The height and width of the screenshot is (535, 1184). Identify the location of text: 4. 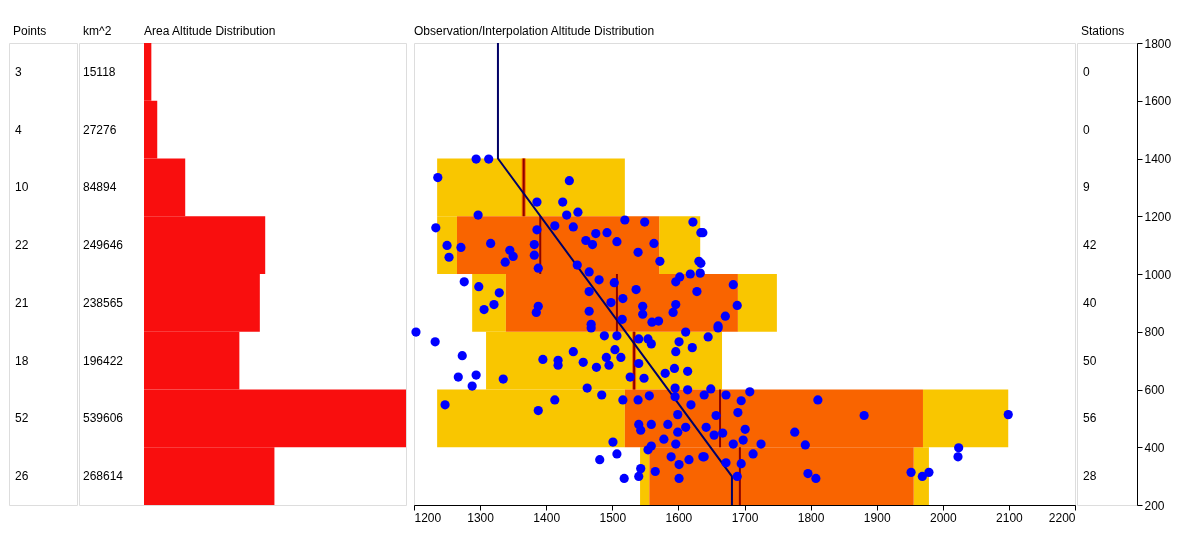
(18, 129).